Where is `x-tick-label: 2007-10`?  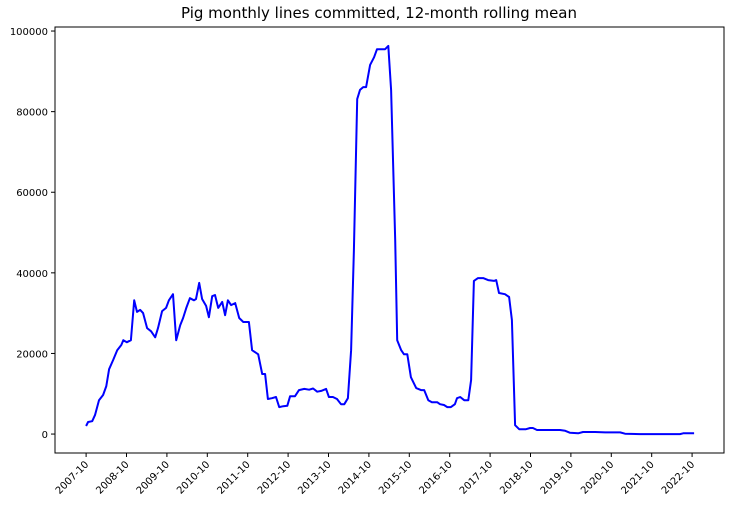 x-tick-label: 2007-10 is located at coordinates (72, 477).